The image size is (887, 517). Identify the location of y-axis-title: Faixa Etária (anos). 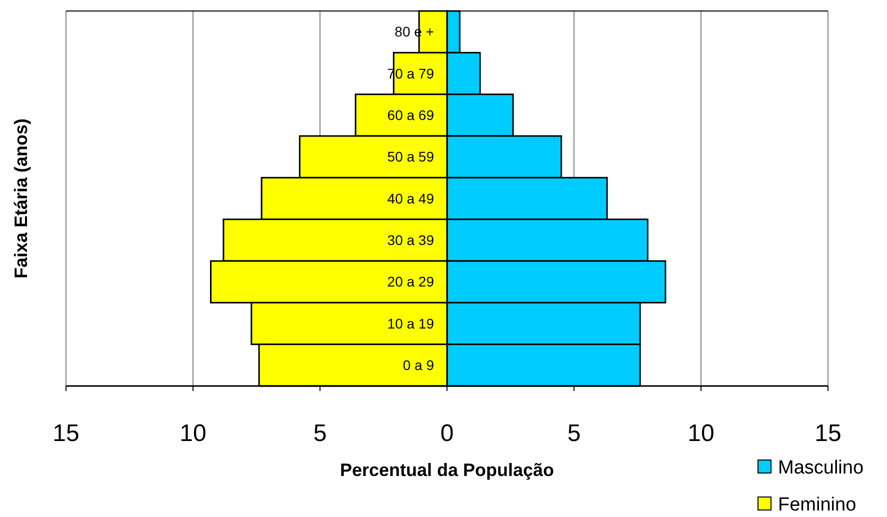
(21, 198).